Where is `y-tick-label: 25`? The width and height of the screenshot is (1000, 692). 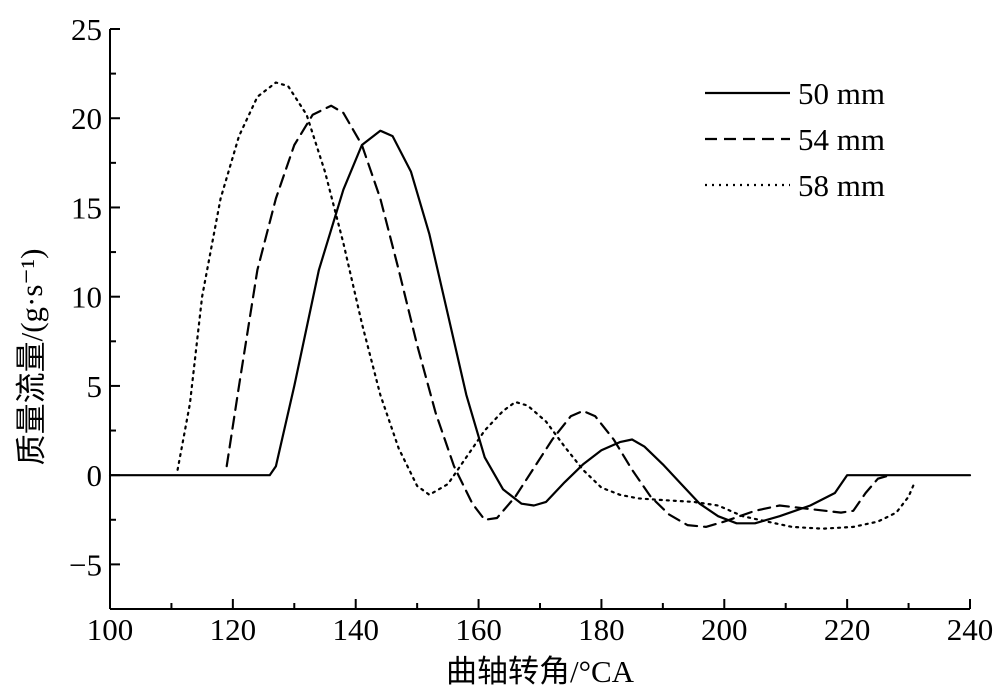 y-tick-label: 25 is located at coordinates (86, 29).